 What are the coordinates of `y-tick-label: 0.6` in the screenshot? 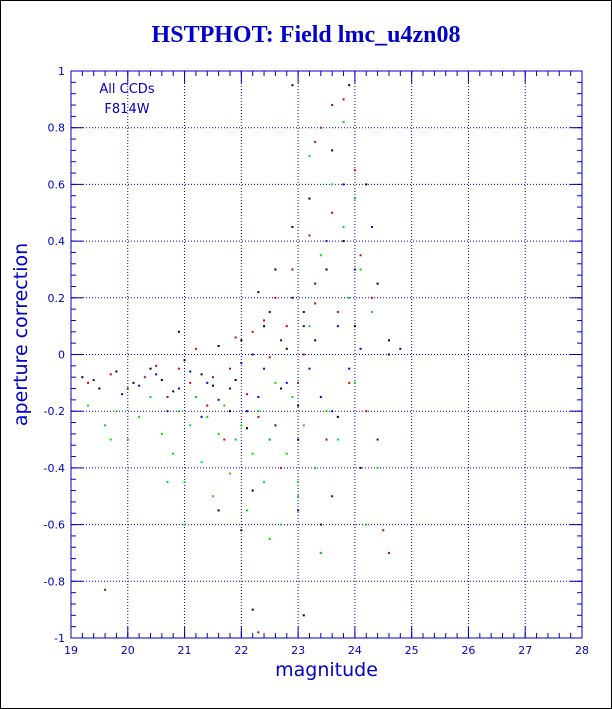 It's located at (57, 184).